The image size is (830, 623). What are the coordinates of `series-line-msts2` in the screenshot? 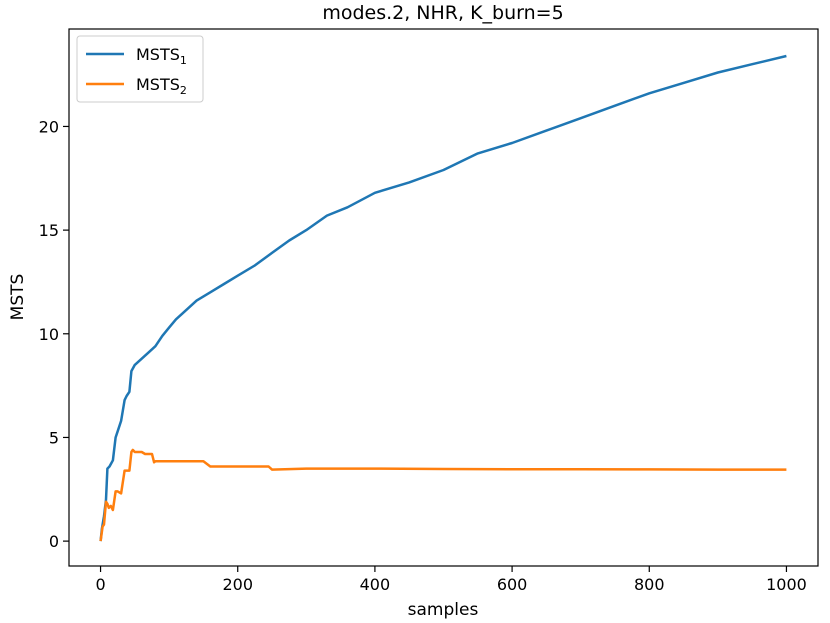 It's located at (443, 495).